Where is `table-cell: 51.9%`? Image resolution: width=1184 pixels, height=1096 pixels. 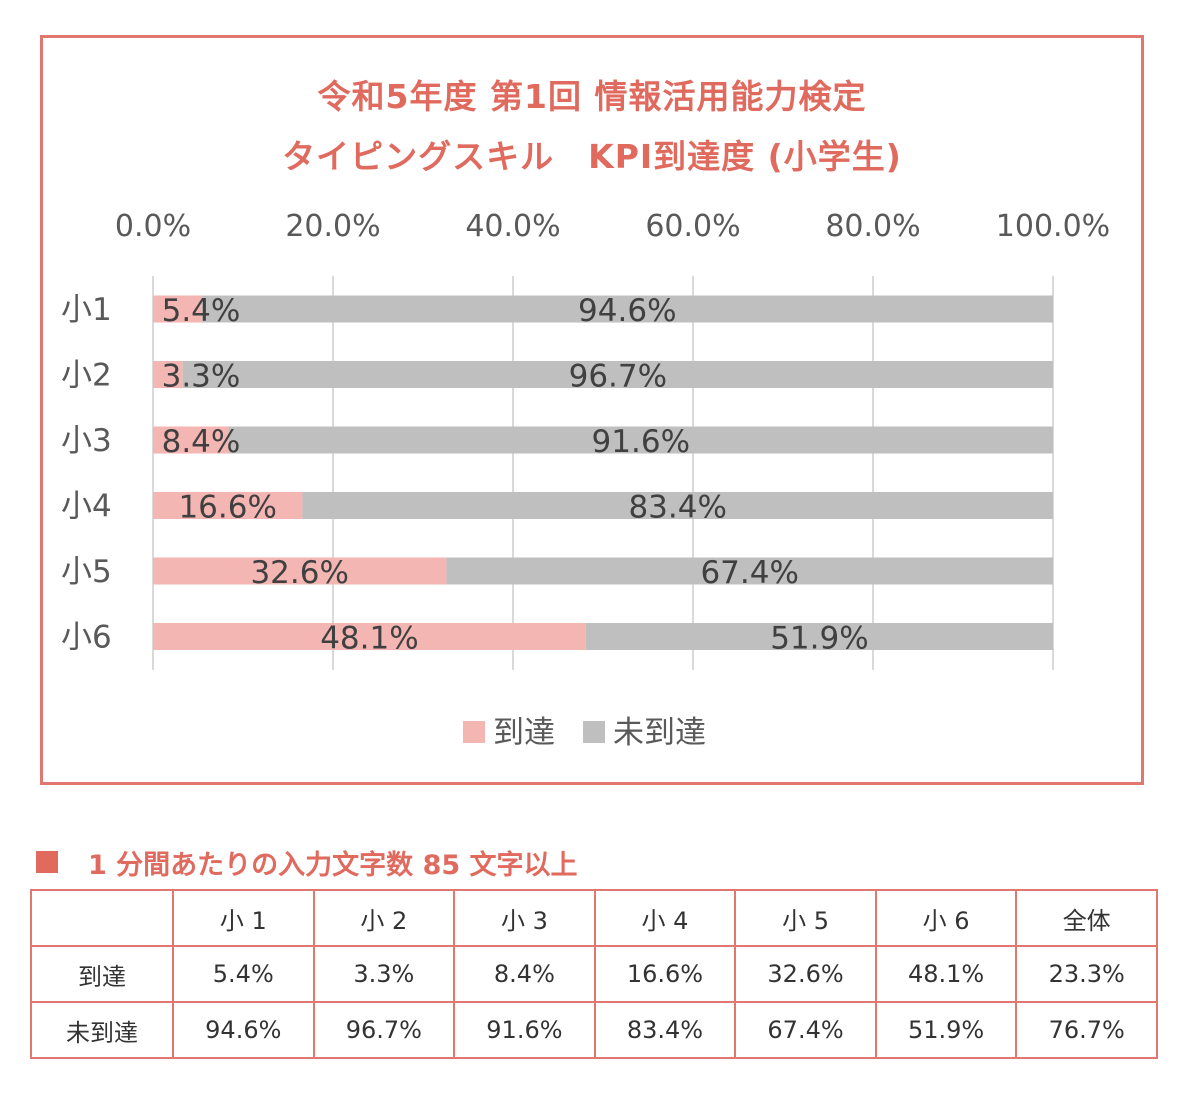 table-cell: 51.9% is located at coordinates (946, 1030).